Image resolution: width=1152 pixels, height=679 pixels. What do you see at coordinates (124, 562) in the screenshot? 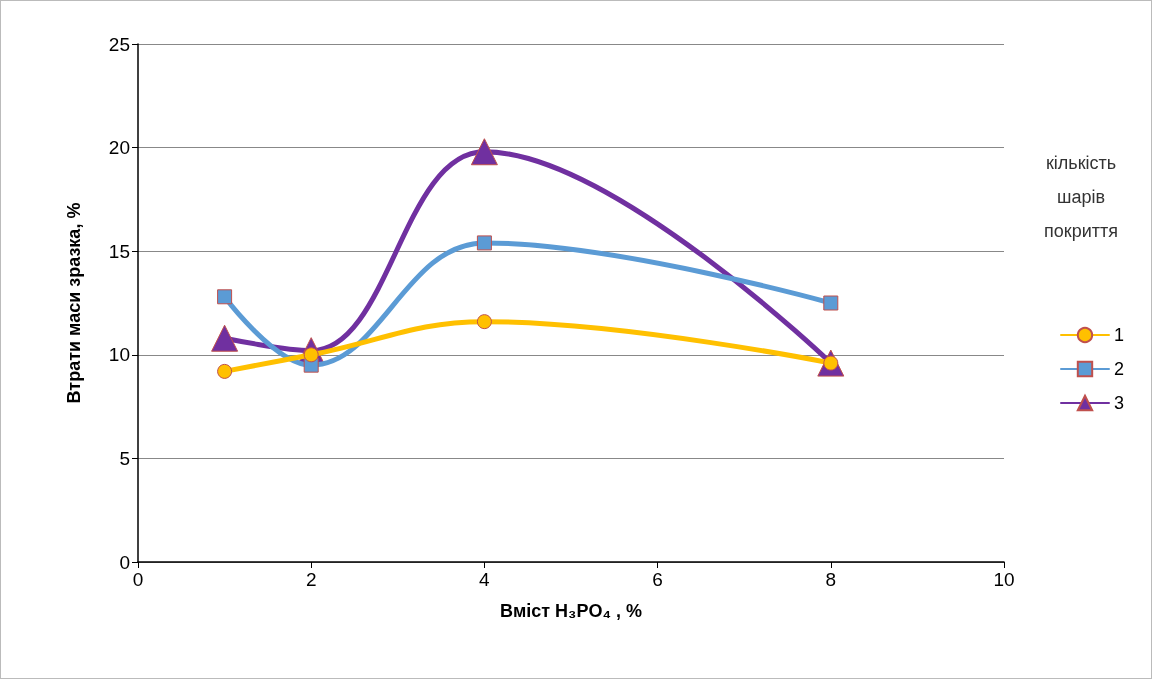
I see `y-tick-label: 0` at bounding box center [124, 562].